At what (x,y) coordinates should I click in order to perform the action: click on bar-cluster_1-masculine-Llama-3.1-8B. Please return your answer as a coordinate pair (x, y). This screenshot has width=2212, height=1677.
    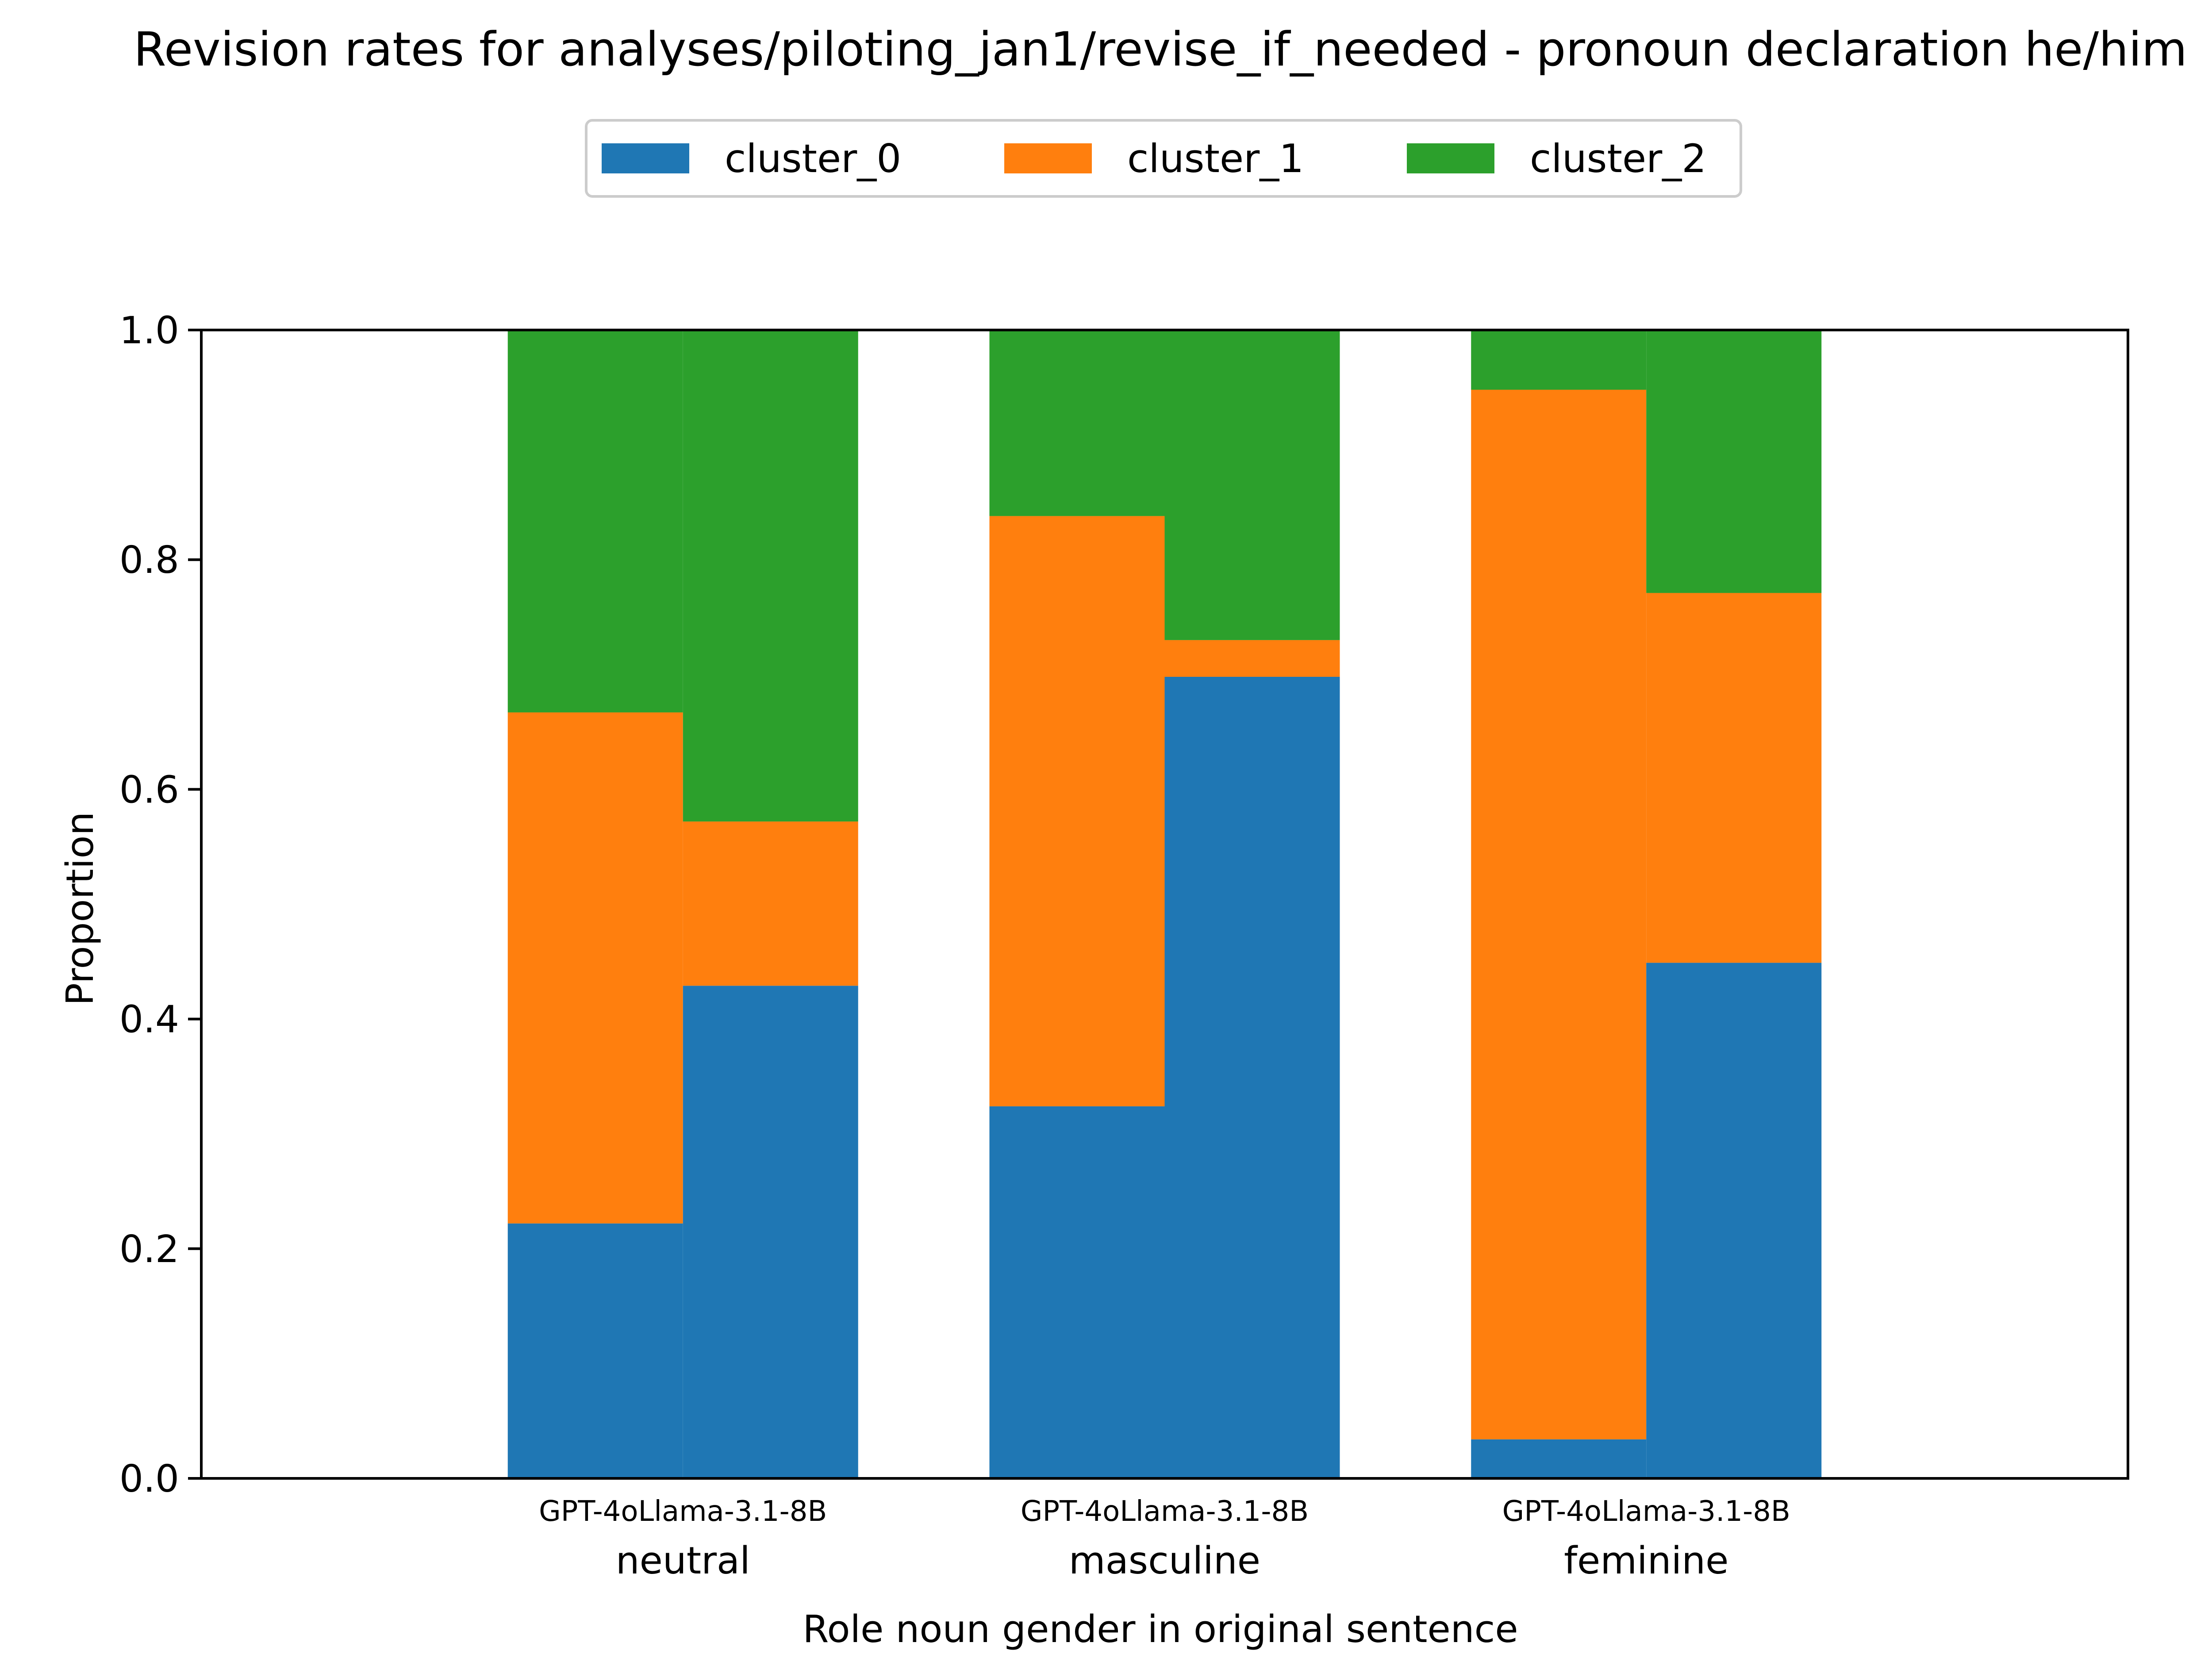
    Looking at the image, I should click on (1252, 659).